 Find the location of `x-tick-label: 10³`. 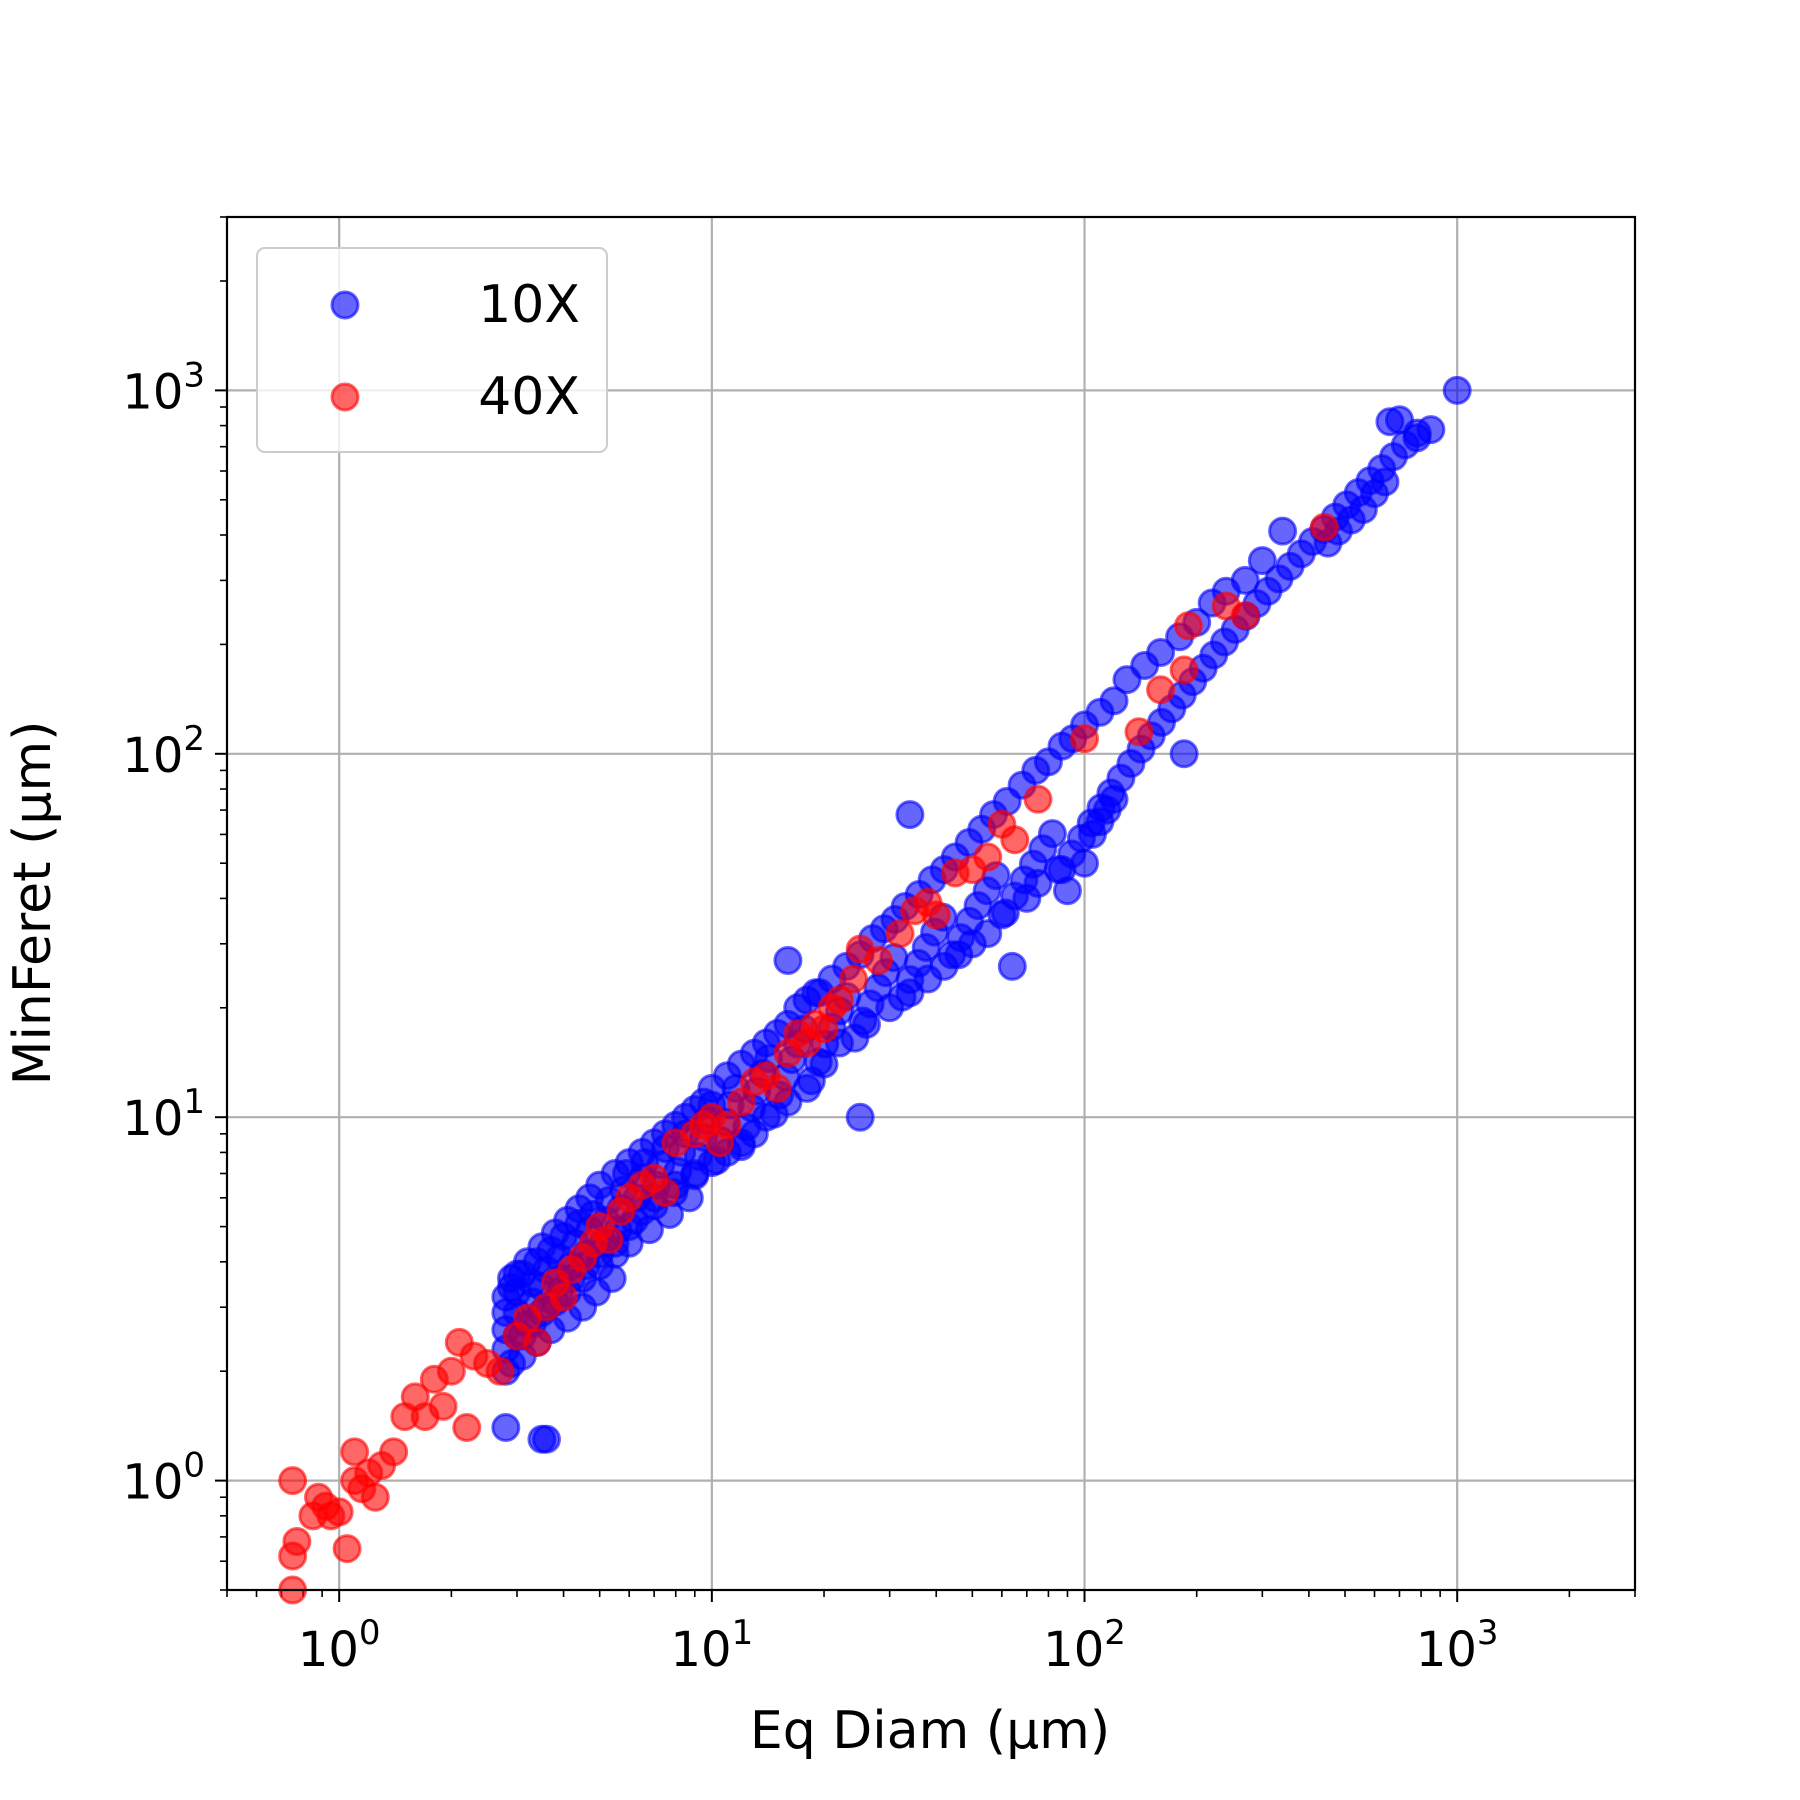

x-tick-label: 10³ is located at coordinates (1457, 1645).